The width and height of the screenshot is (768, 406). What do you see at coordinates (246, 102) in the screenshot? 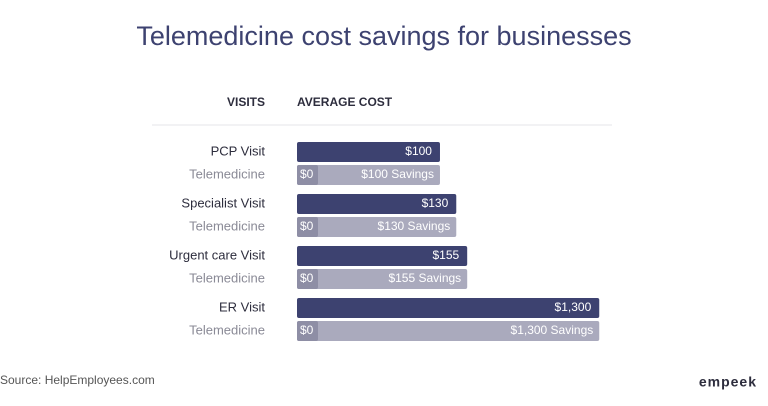
I see `column-header: VISITS` at bounding box center [246, 102].